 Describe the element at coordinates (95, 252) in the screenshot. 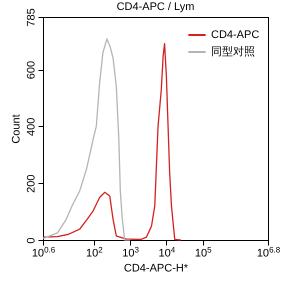

I see `x-tick-label: 10$^{2}$` at that location.